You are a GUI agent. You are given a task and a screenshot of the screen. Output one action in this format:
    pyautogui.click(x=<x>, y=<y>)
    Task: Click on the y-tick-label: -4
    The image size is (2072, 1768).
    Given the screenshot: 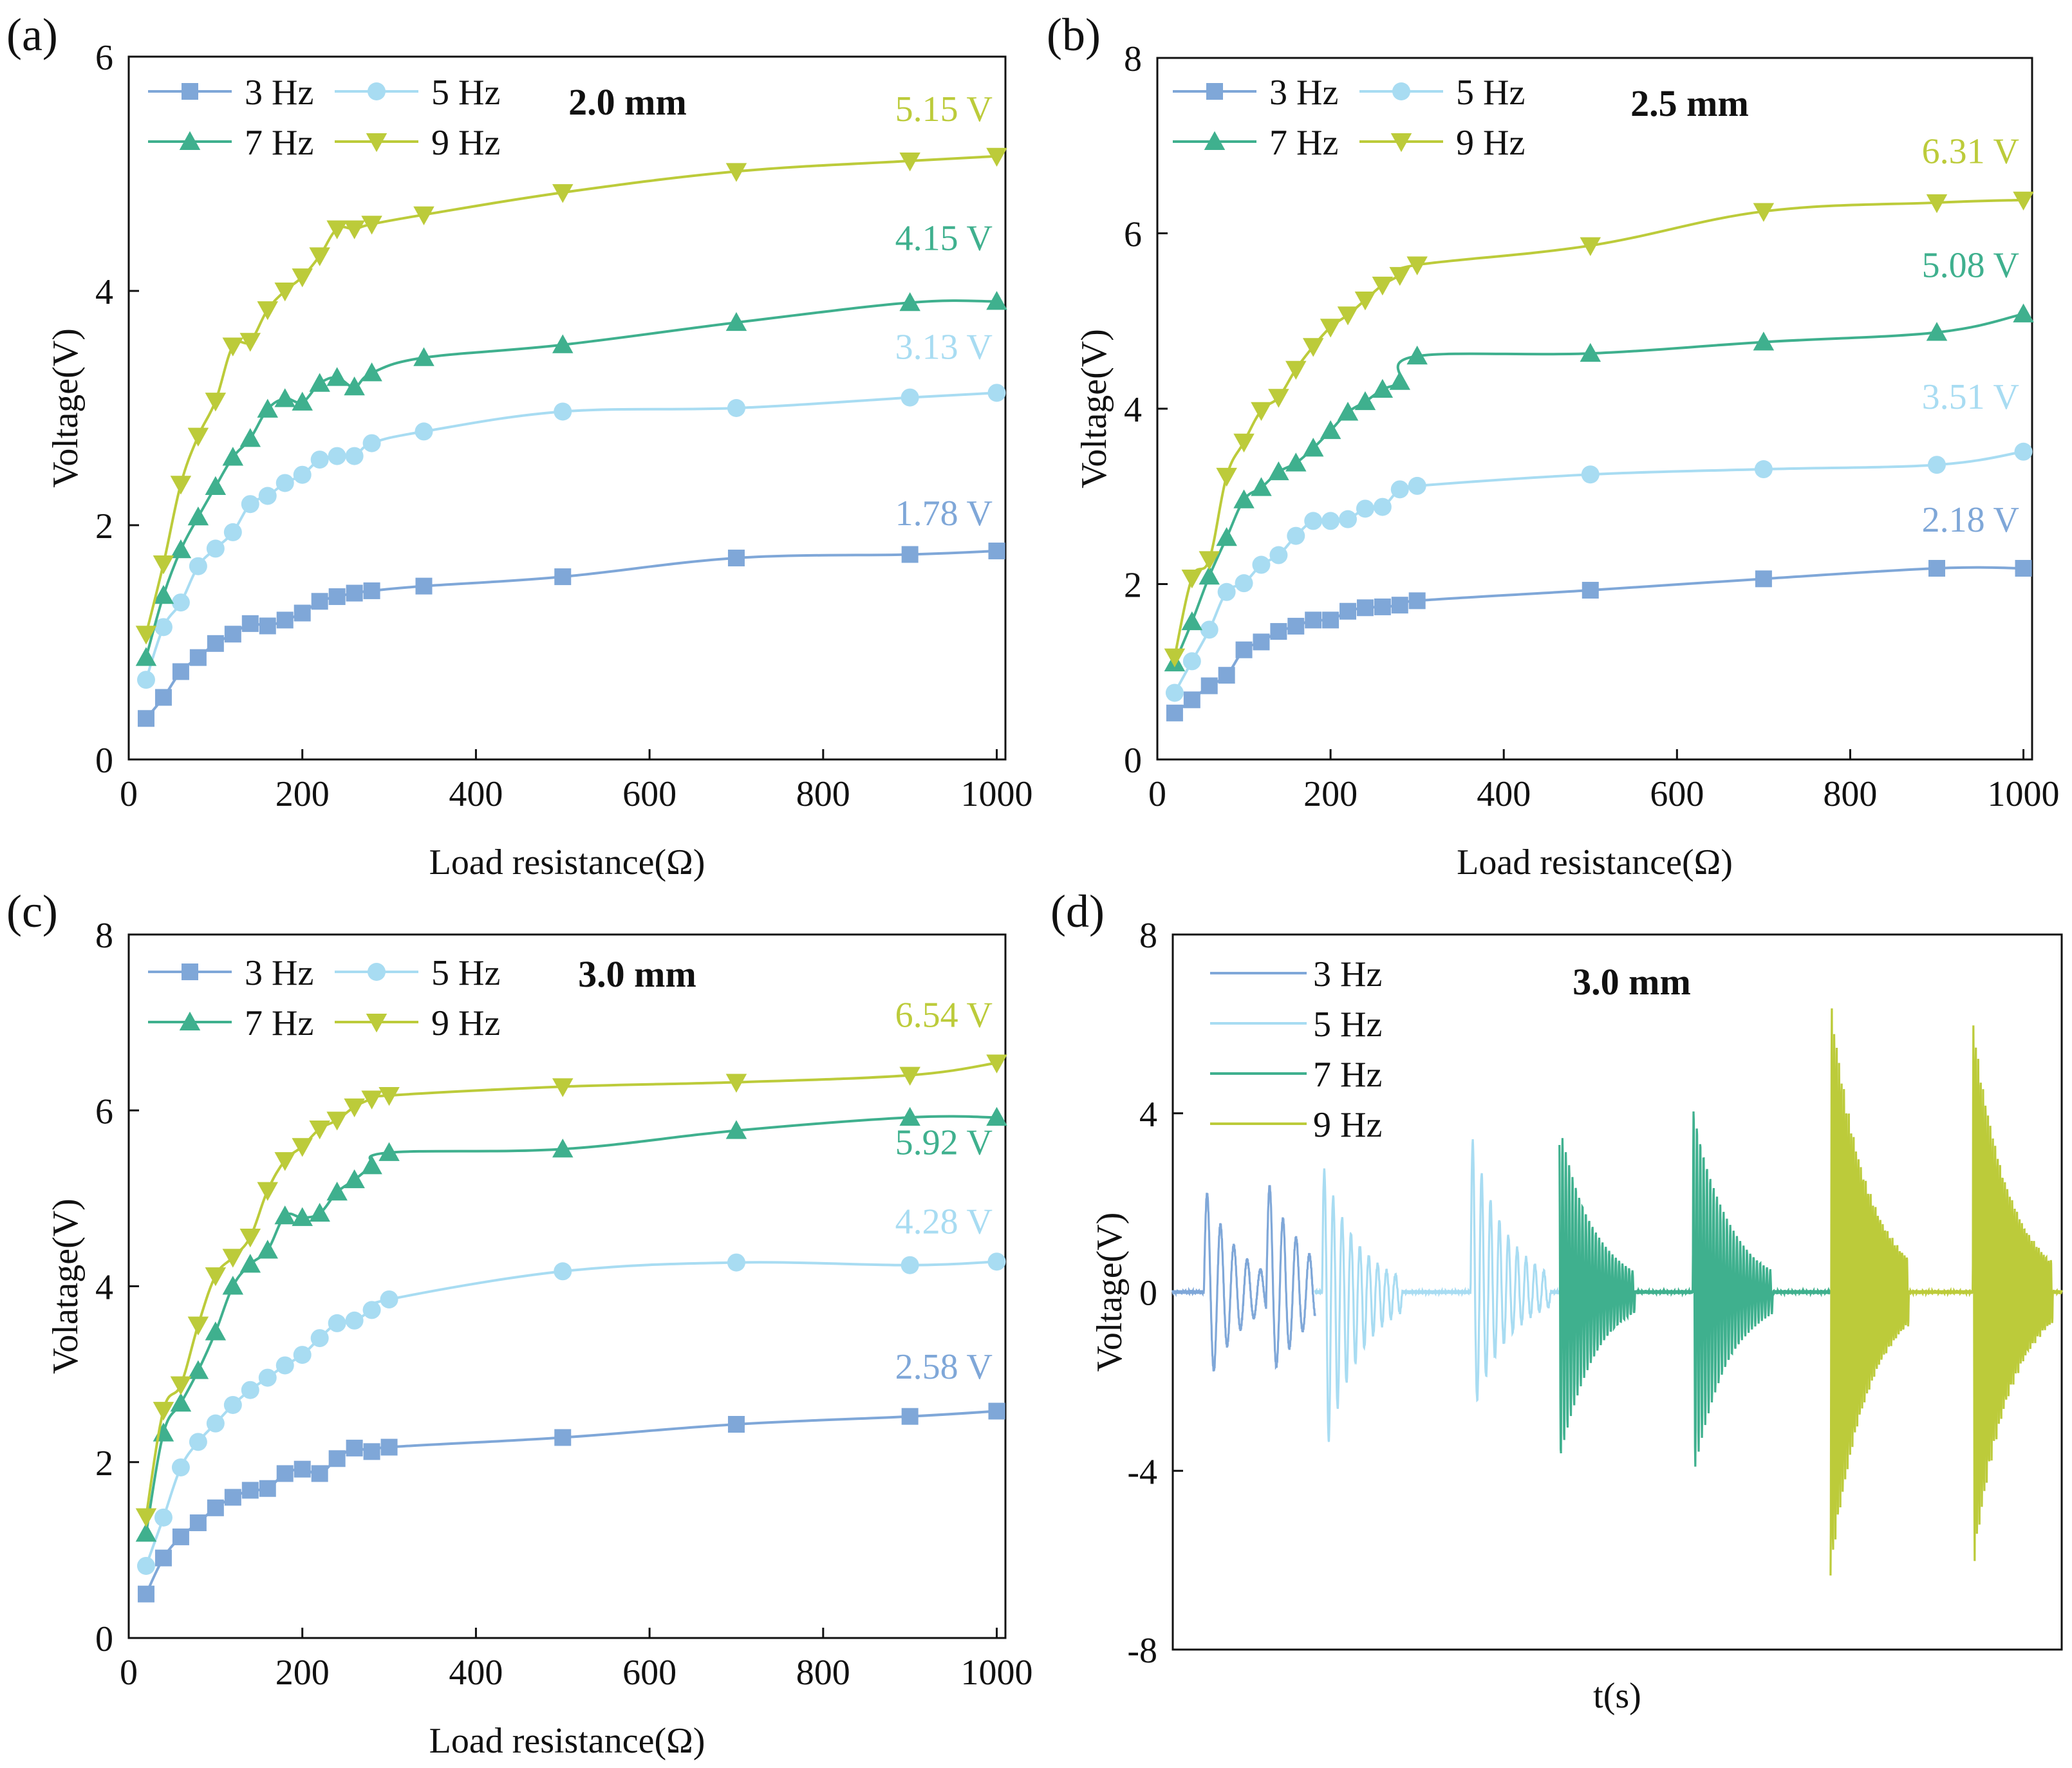 What is the action you would take?
    pyautogui.click(x=1142, y=1472)
    